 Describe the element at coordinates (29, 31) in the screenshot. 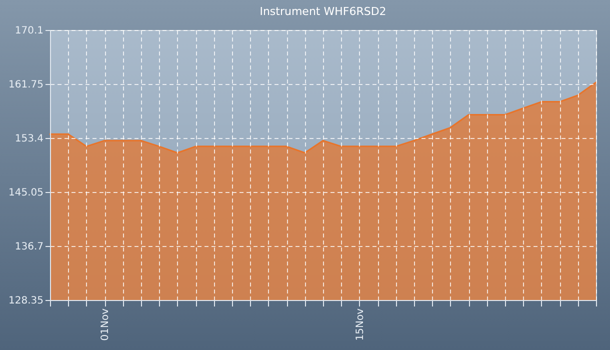

I see `y-tick-label: 170.1` at that location.